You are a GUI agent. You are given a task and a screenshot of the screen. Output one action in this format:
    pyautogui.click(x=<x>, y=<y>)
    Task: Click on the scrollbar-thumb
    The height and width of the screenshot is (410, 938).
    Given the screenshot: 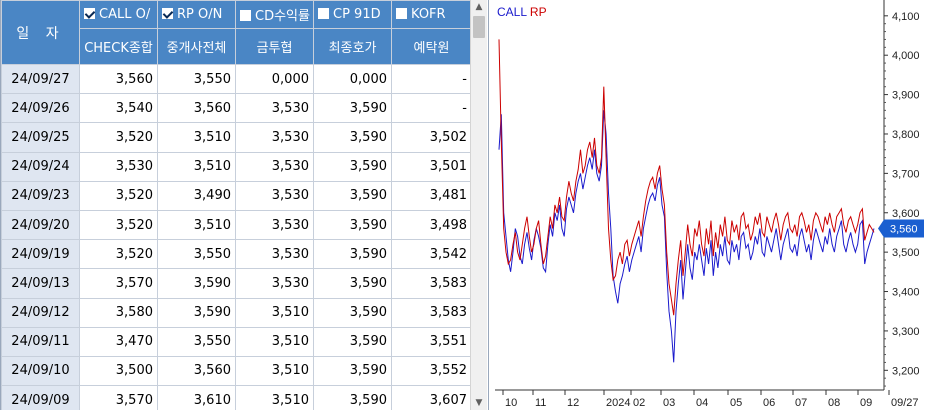 What is the action you would take?
    pyautogui.click(x=479, y=27)
    